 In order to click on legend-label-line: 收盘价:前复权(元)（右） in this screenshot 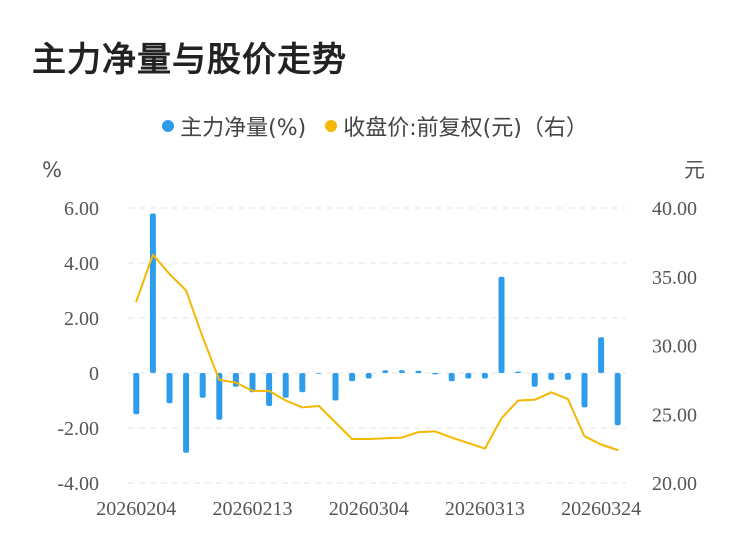, I will do `click(465, 128)`.